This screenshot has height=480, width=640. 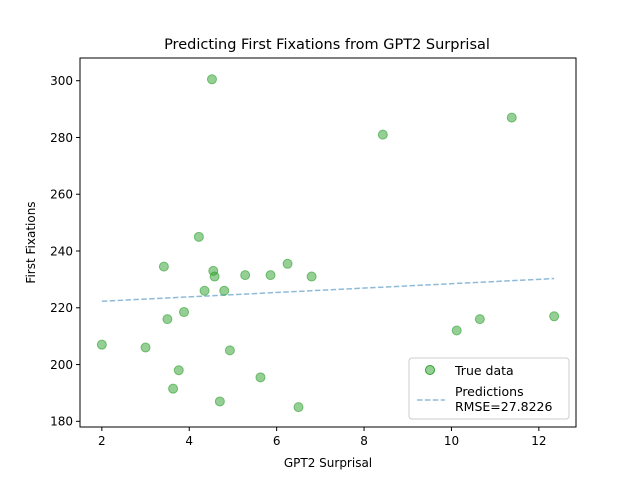 I want to click on x-tick-label-10: 10, so click(x=451, y=441).